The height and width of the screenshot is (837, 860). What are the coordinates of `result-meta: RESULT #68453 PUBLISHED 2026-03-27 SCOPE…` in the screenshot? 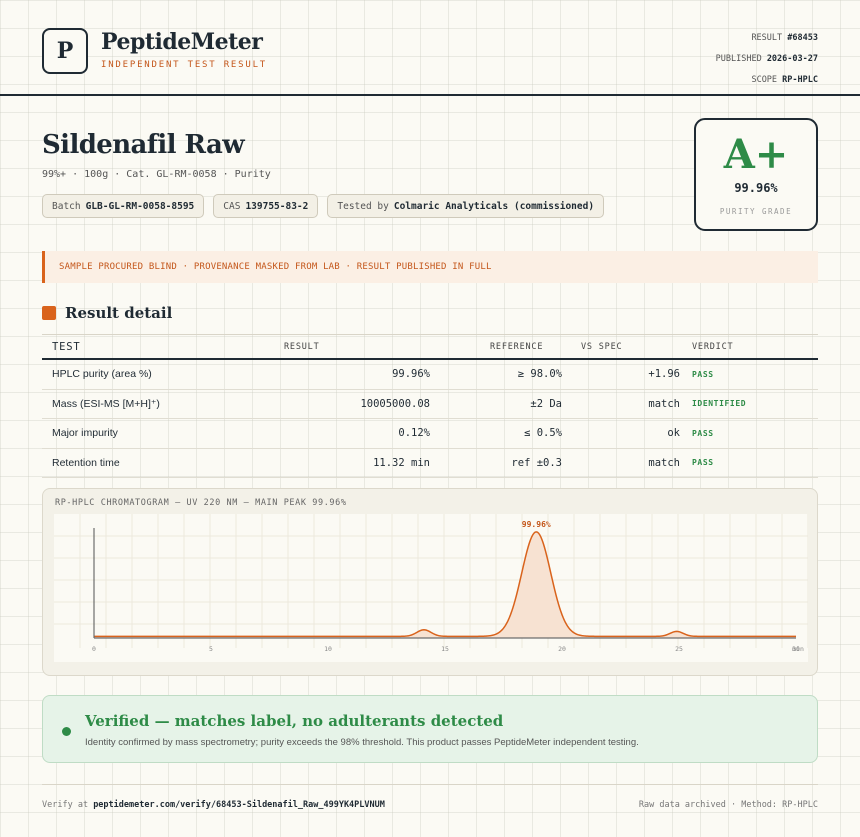 It's located at (767, 59).